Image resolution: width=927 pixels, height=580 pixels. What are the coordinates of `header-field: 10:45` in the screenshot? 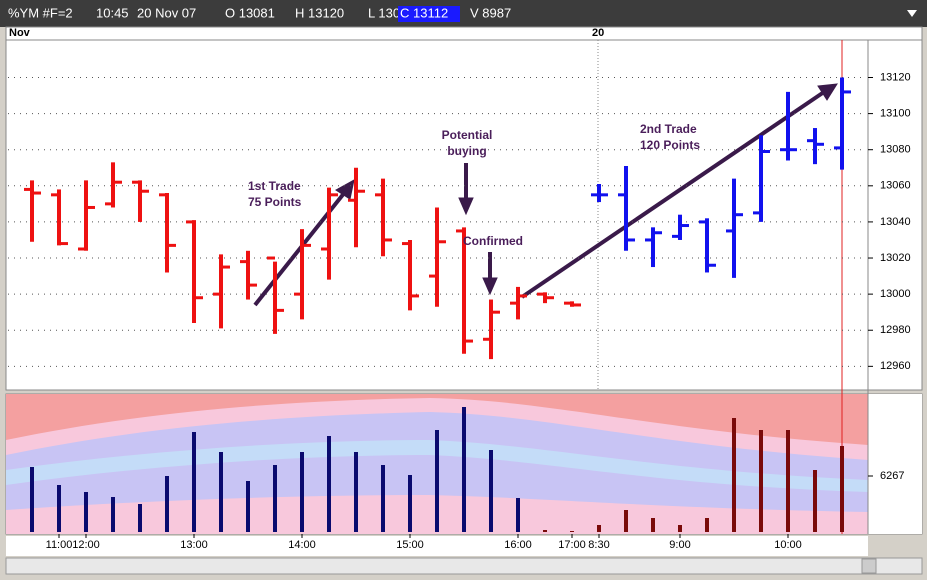 It's located at (112, 12).